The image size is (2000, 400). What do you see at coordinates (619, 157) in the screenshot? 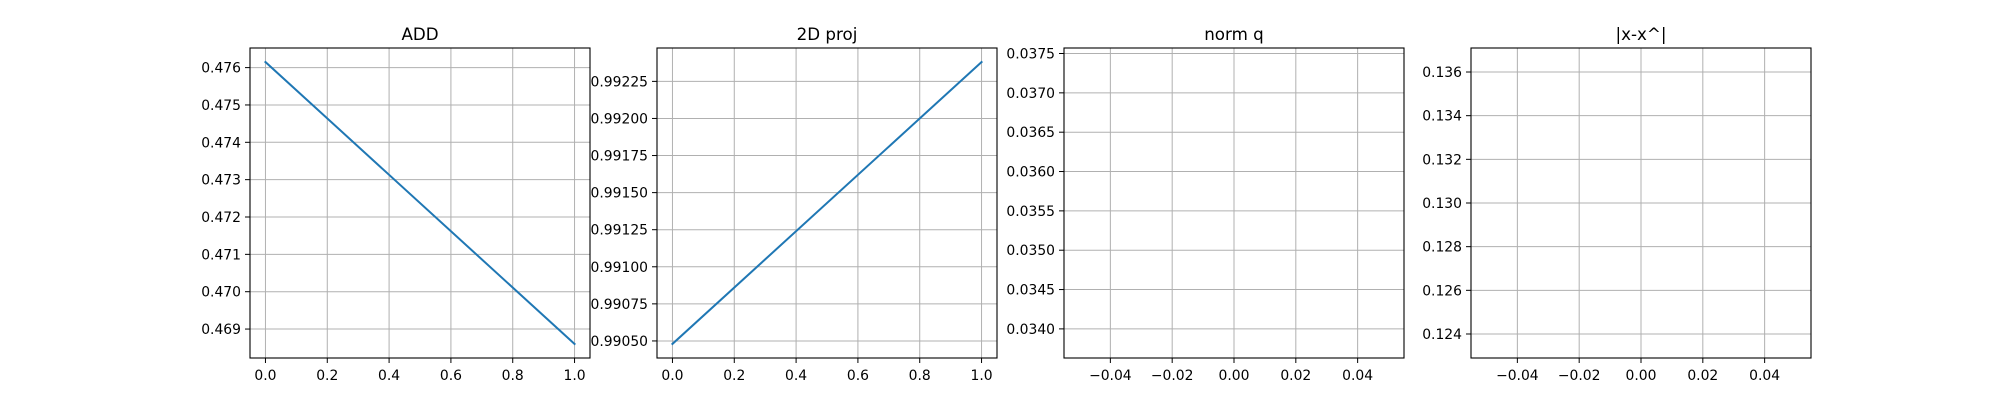
I see `y-tick-label: 0.99175` at bounding box center [619, 157].